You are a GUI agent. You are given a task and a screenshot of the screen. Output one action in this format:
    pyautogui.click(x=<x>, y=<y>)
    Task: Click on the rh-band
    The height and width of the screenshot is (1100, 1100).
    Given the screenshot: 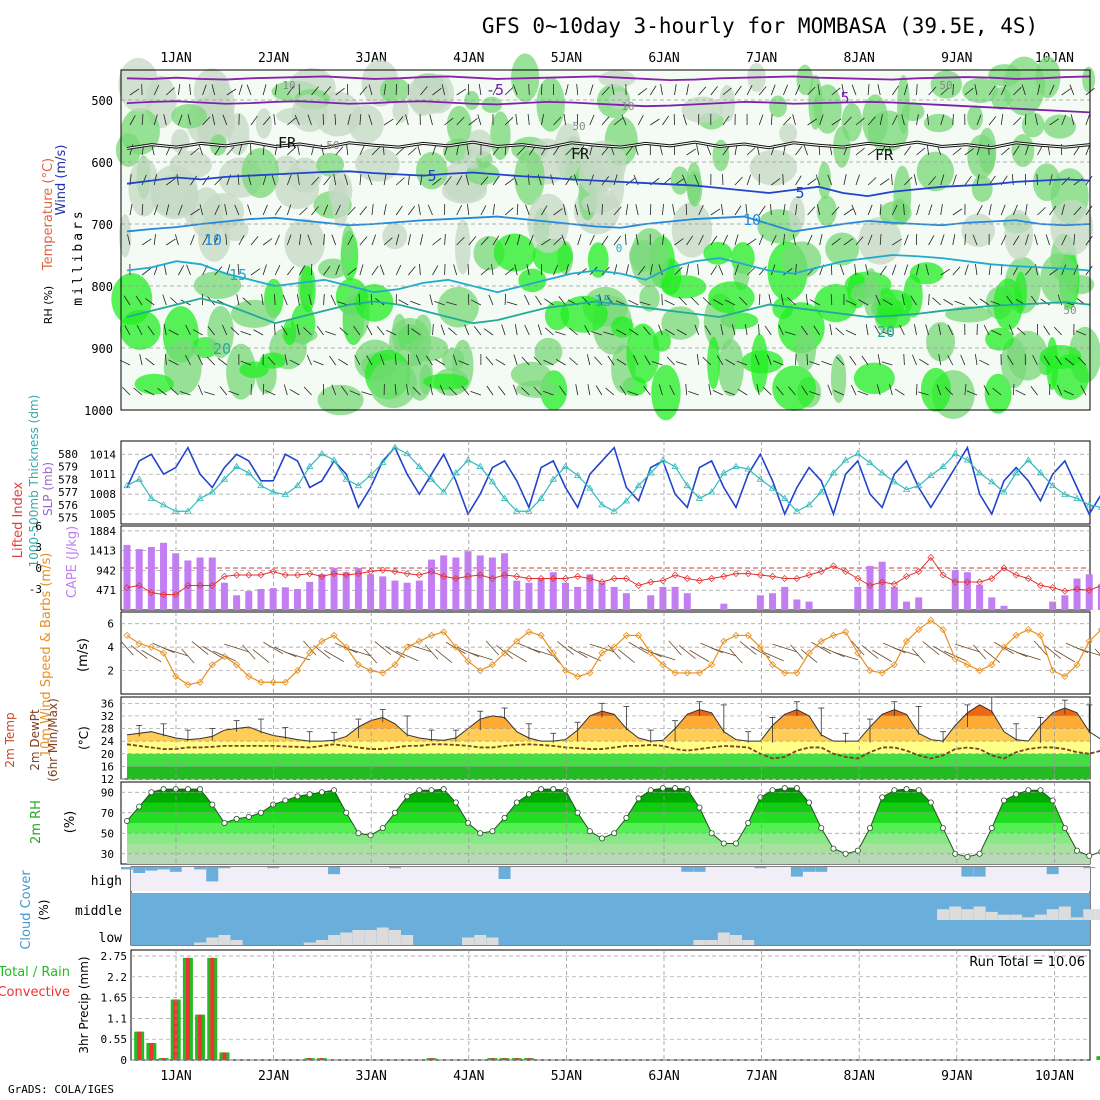 What is the action you would take?
    pyautogui.click(x=608, y=838)
    